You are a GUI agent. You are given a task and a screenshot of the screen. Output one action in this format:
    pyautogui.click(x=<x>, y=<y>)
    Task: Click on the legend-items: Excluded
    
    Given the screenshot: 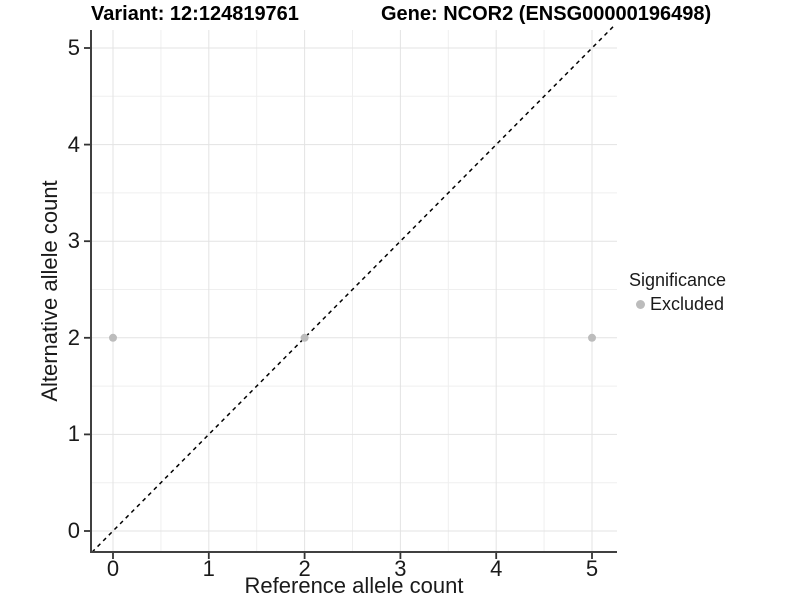 What is the action you would take?
    pyautogui.click(x=677, y=304)
    